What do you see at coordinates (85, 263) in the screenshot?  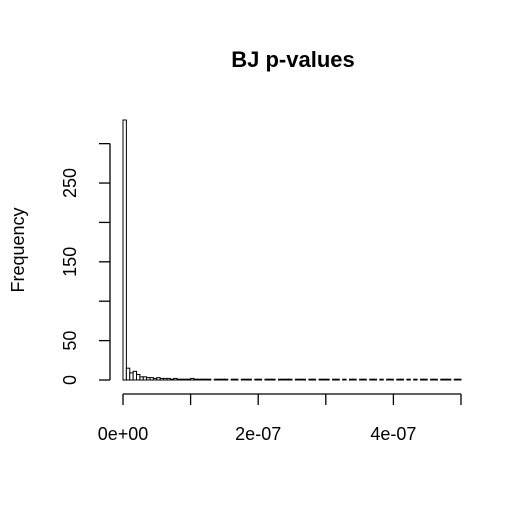 I see `y-axis: 0 50 150 250` at bounding box center [85, 263].